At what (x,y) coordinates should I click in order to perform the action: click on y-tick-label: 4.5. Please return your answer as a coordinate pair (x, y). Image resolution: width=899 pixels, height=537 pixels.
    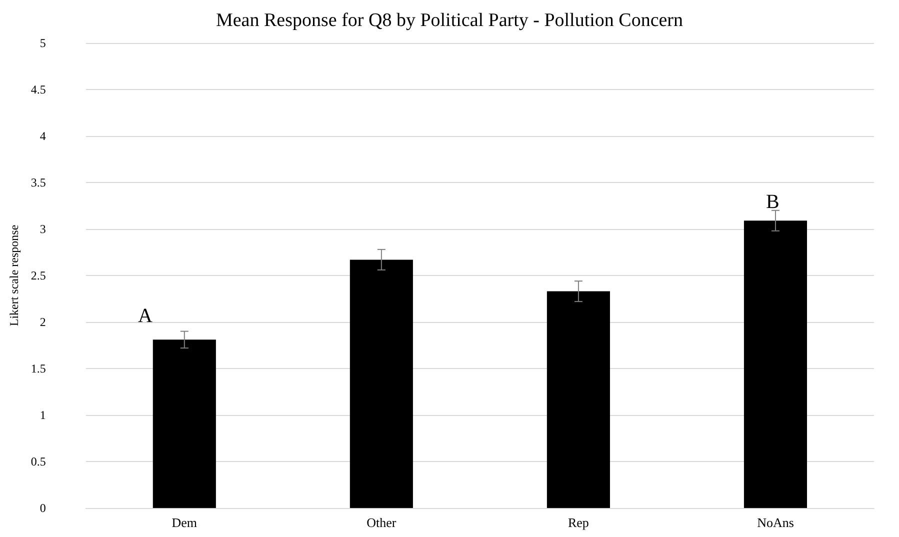
    Looking at the image, I should click on (38, 89).